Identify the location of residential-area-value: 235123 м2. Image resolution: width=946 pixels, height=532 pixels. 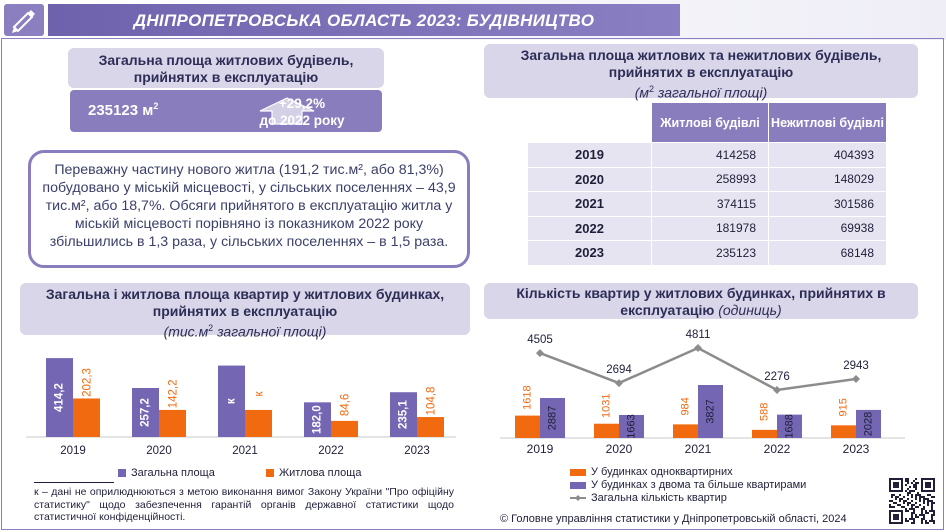
(123, 110).